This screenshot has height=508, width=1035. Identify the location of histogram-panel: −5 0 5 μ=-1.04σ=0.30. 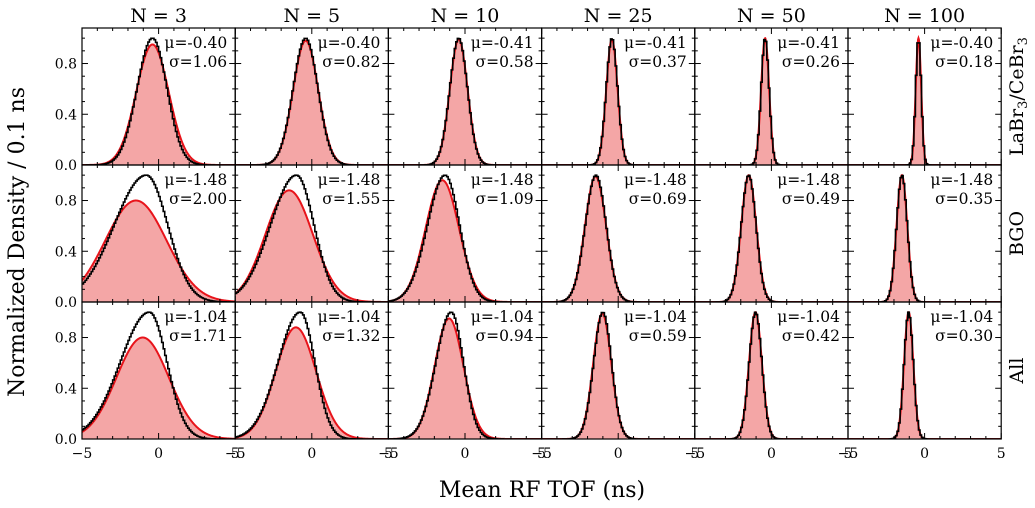
(922, 381).